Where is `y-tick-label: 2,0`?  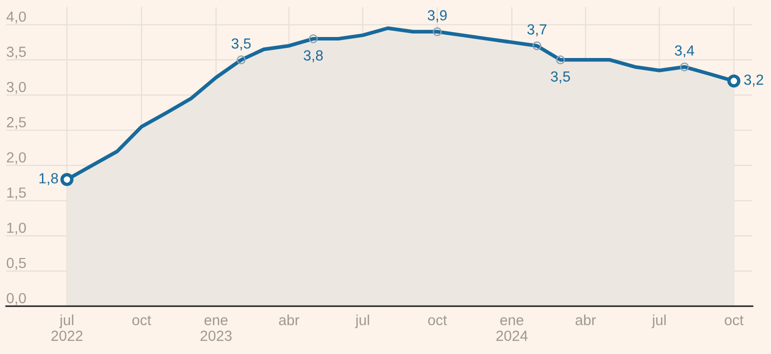 y-tick-label: 2,0 is located at coordinates (16, 158).